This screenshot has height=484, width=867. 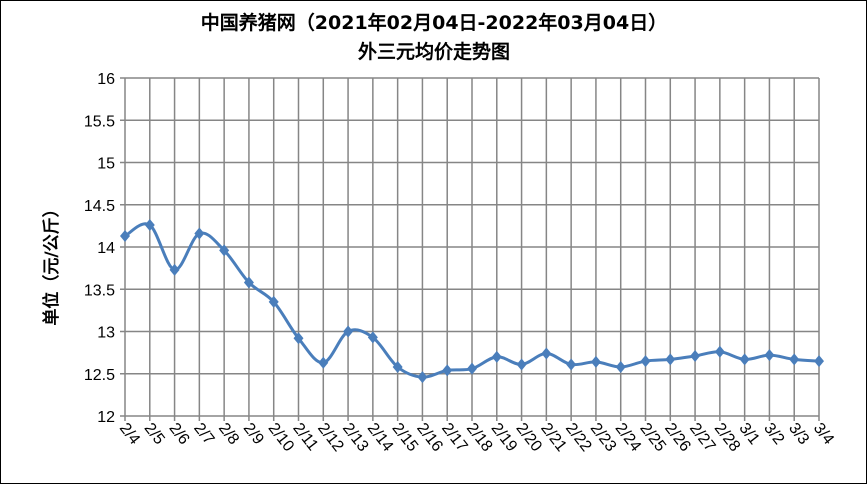 What do you see at coordinates (99, 121) in the screenshot?
I see `y-tick-label: 15.5` at bounding box center [99, 121].